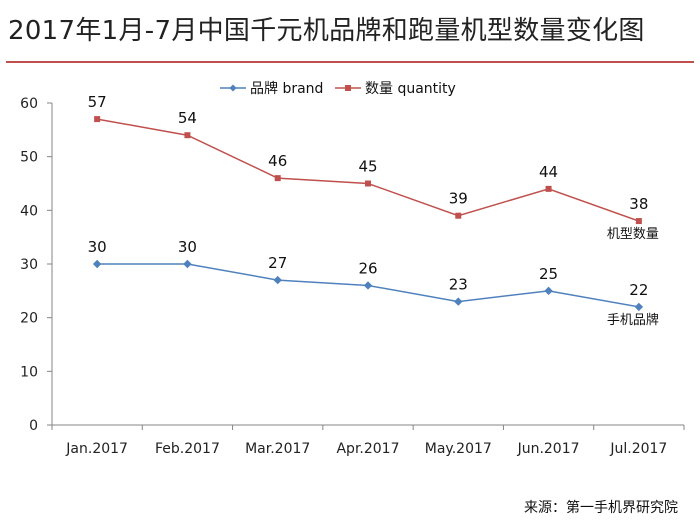  Describe the element at coordinates (638, 204) in the screenshot. I see `data-label-quantity: 38` at that location.